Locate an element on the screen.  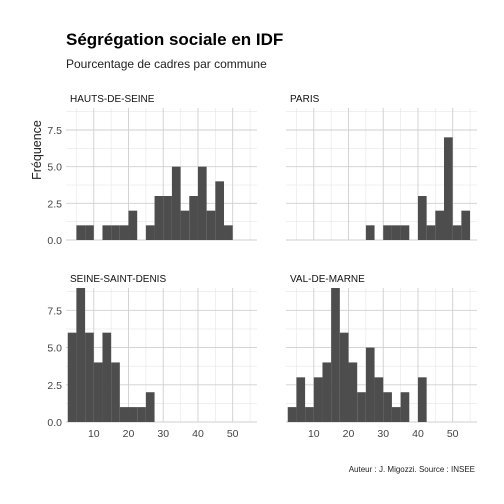
facet-panel-paris: PARIS is located at coordinates (381, 167).